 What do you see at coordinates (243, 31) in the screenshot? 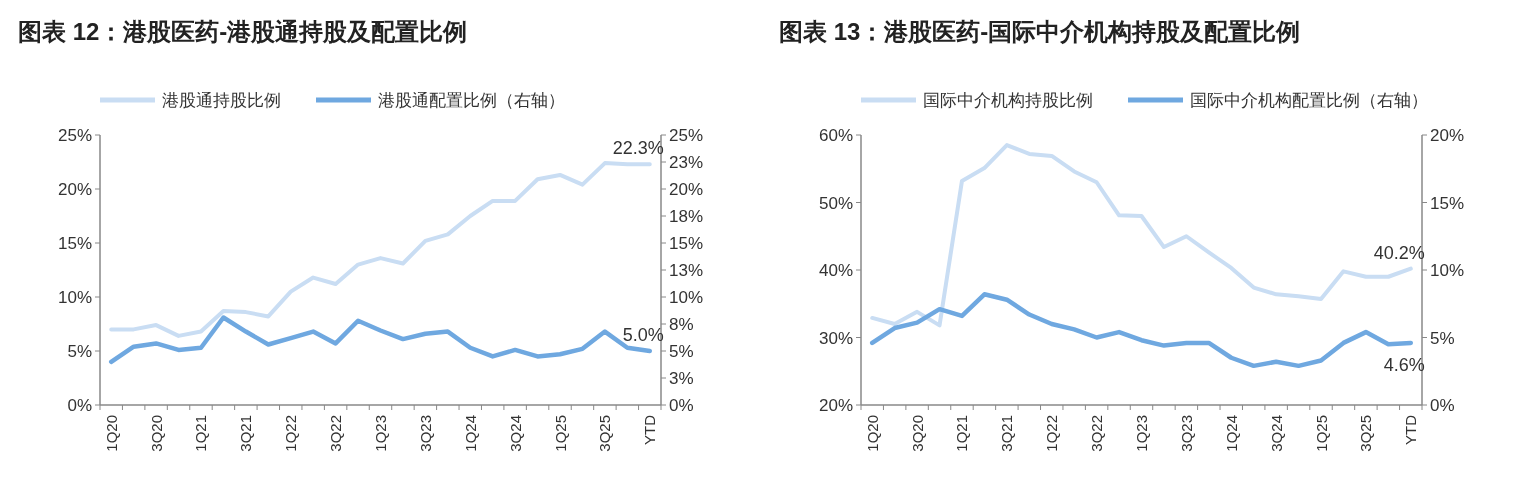
I see `chart-title: 图表 12：港股医药-港股通持股及配置比例` at bounding box center [243, 31].